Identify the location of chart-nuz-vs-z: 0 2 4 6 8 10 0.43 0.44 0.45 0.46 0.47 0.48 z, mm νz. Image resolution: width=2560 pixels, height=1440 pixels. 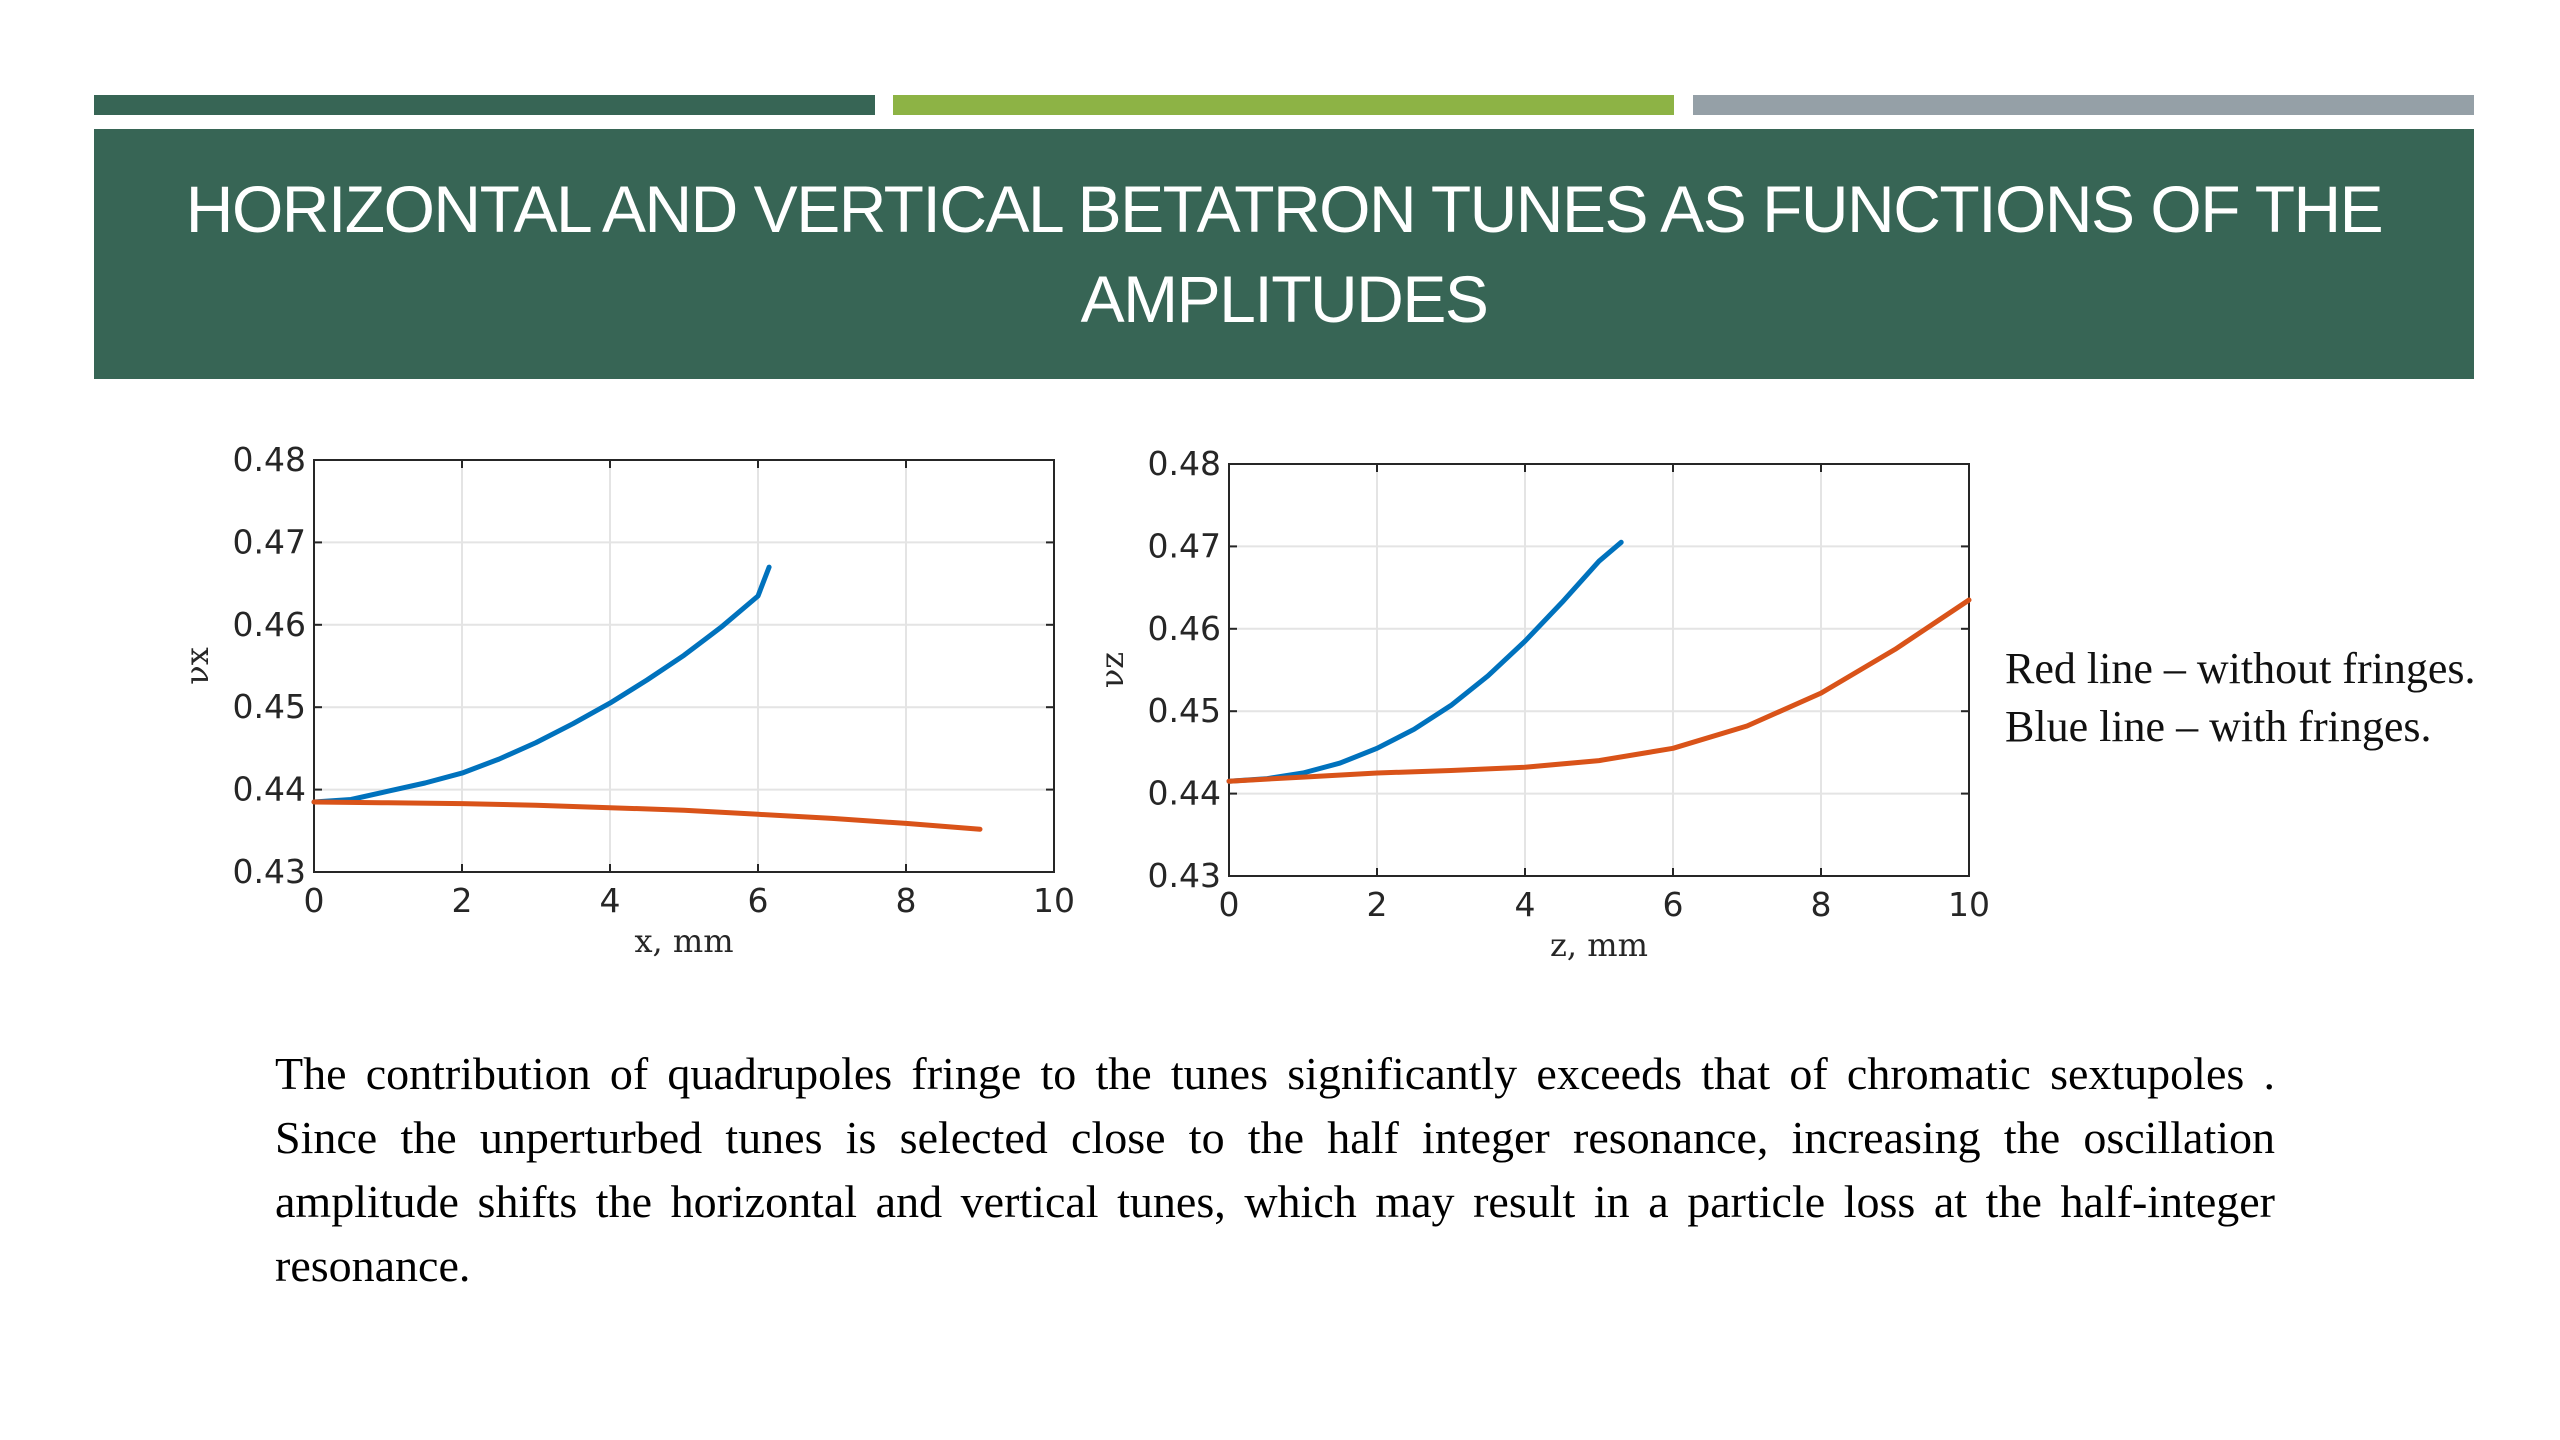
(1542, 704).